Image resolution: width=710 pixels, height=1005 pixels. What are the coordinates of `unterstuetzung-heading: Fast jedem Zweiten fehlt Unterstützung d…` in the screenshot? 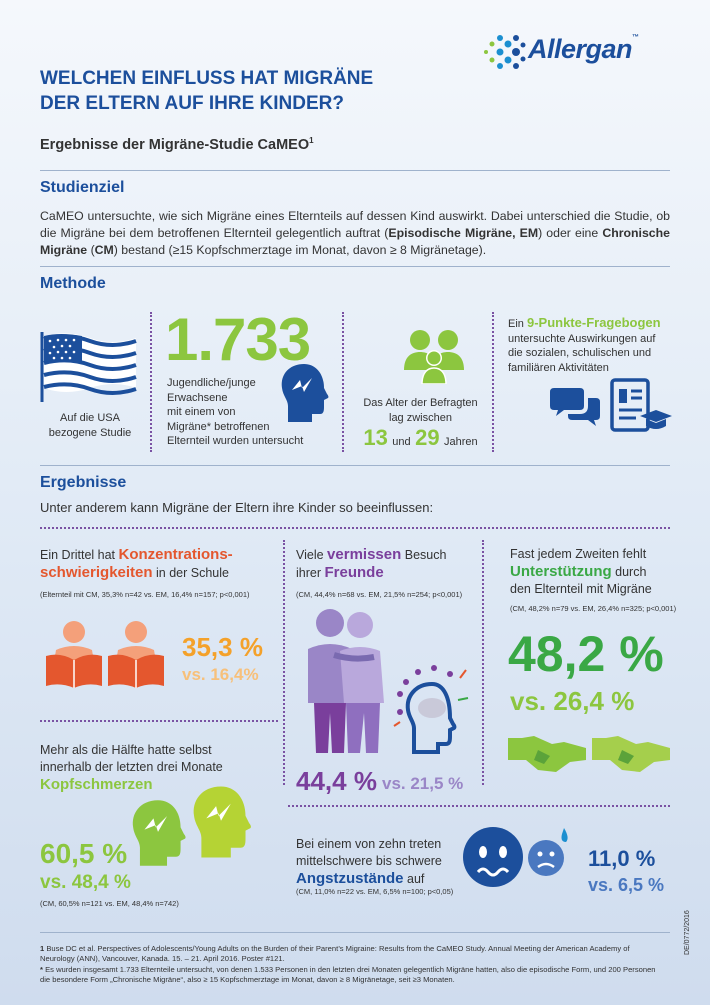 It's located at (581, 571).